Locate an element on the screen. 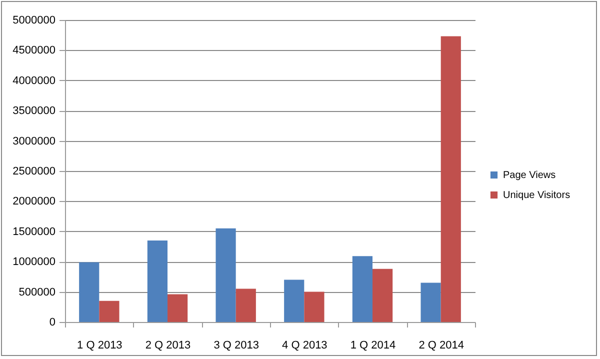  y-tick-label: 1500000 is located at coordinates (34, 232).